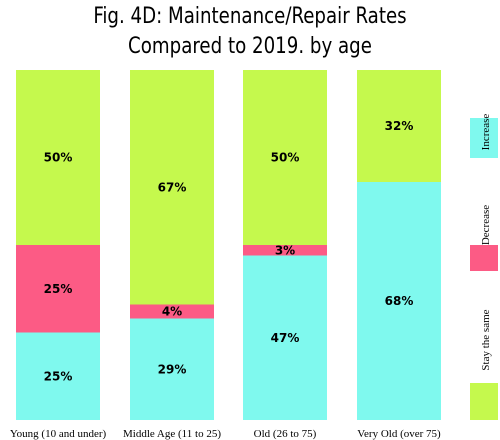  What do you see at coordinates (484, 258) in the screenshot?
I see `legend-swatch-decrease` at bounding box center [484, 258].